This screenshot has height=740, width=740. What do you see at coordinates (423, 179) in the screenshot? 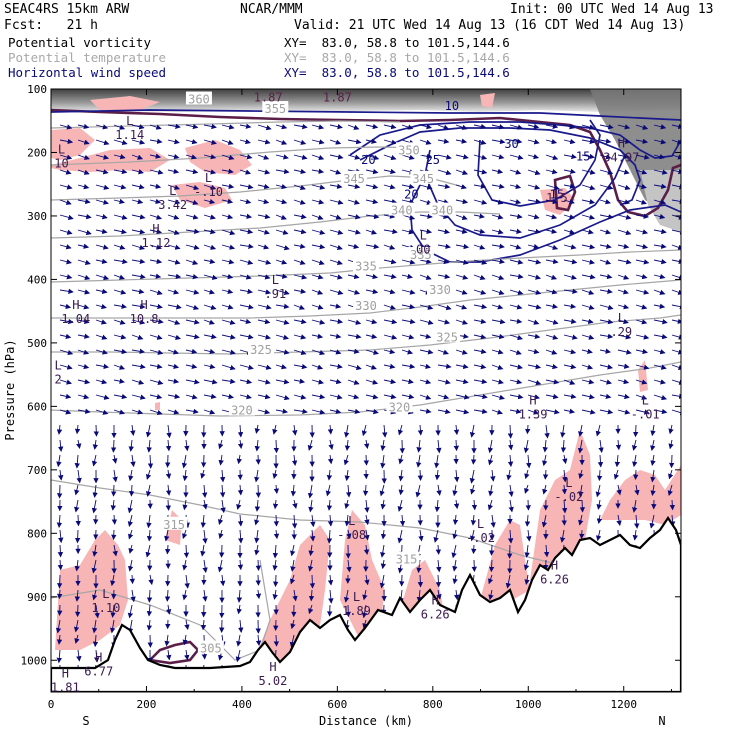
I see `theta-label: 345` at bounding box center [423, 179].